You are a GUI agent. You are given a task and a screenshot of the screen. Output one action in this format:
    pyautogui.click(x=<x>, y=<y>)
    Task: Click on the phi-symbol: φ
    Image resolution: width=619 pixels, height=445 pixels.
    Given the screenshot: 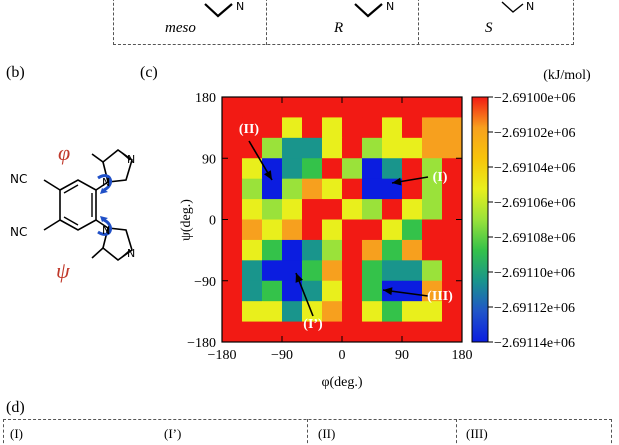 What is the action you would take?
    pyautogui.click(x=64, y=152)
    